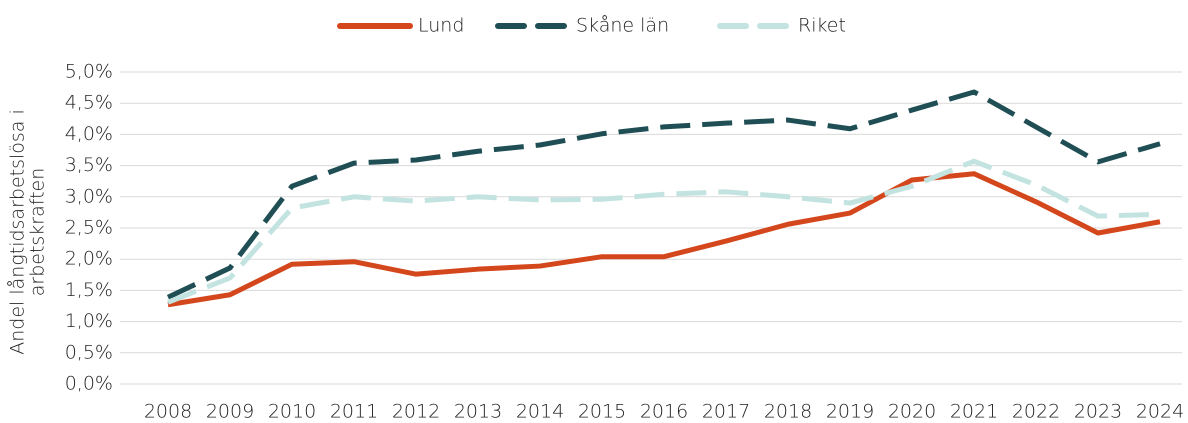  I want to click on x-tick-label: 2017, so click(726, 412).